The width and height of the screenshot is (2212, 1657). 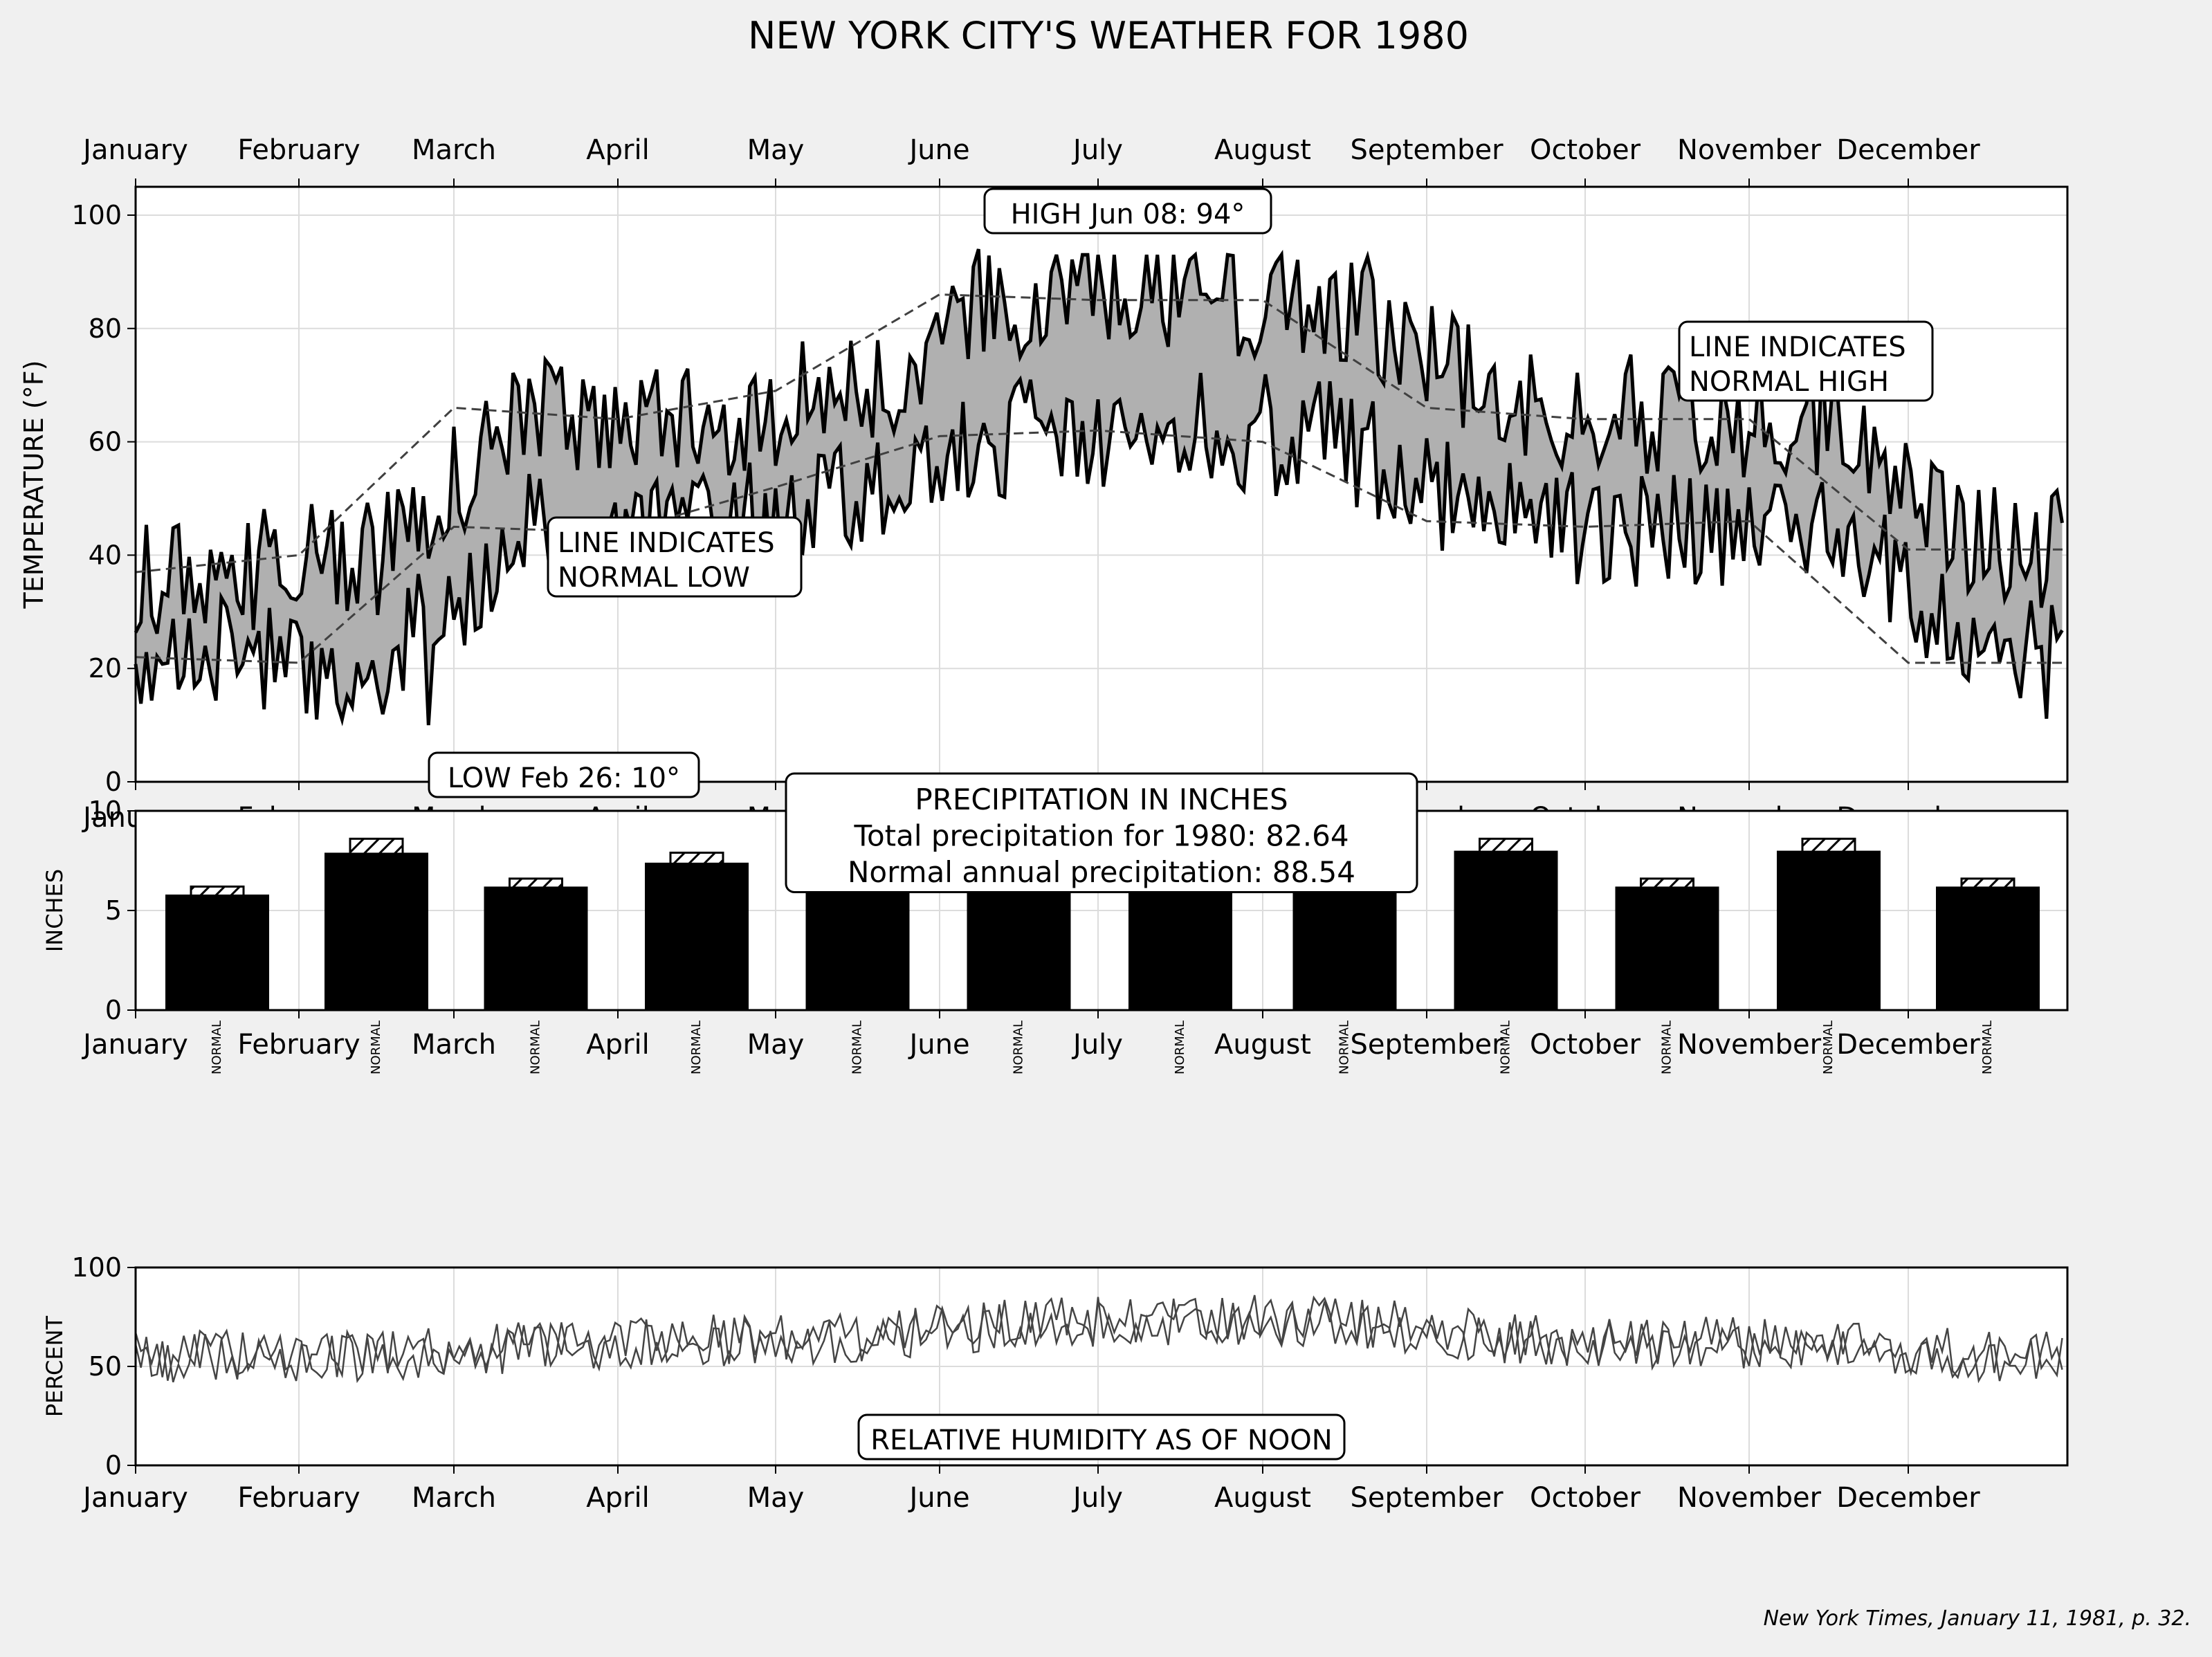 What do you see at coordinates (617, 1045) in the screenshot?
I see `precip-xtick-label: April` at bounding box center [617, 1045].